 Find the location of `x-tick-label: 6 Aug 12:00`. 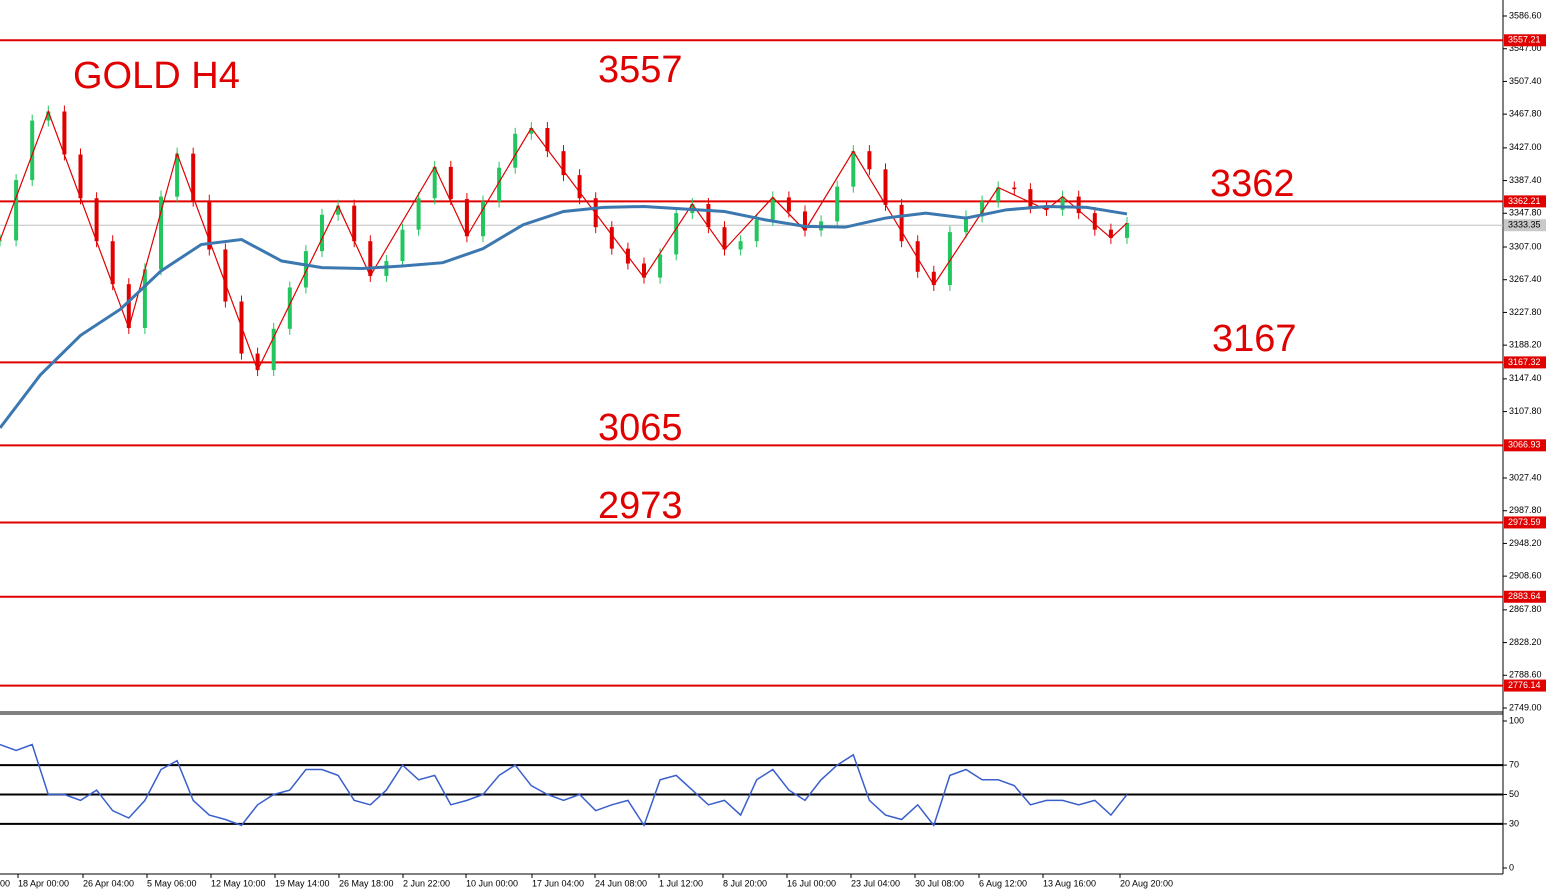

x-tick-label: 6 Aug 12:00 is located at coordinates (1003, 883).